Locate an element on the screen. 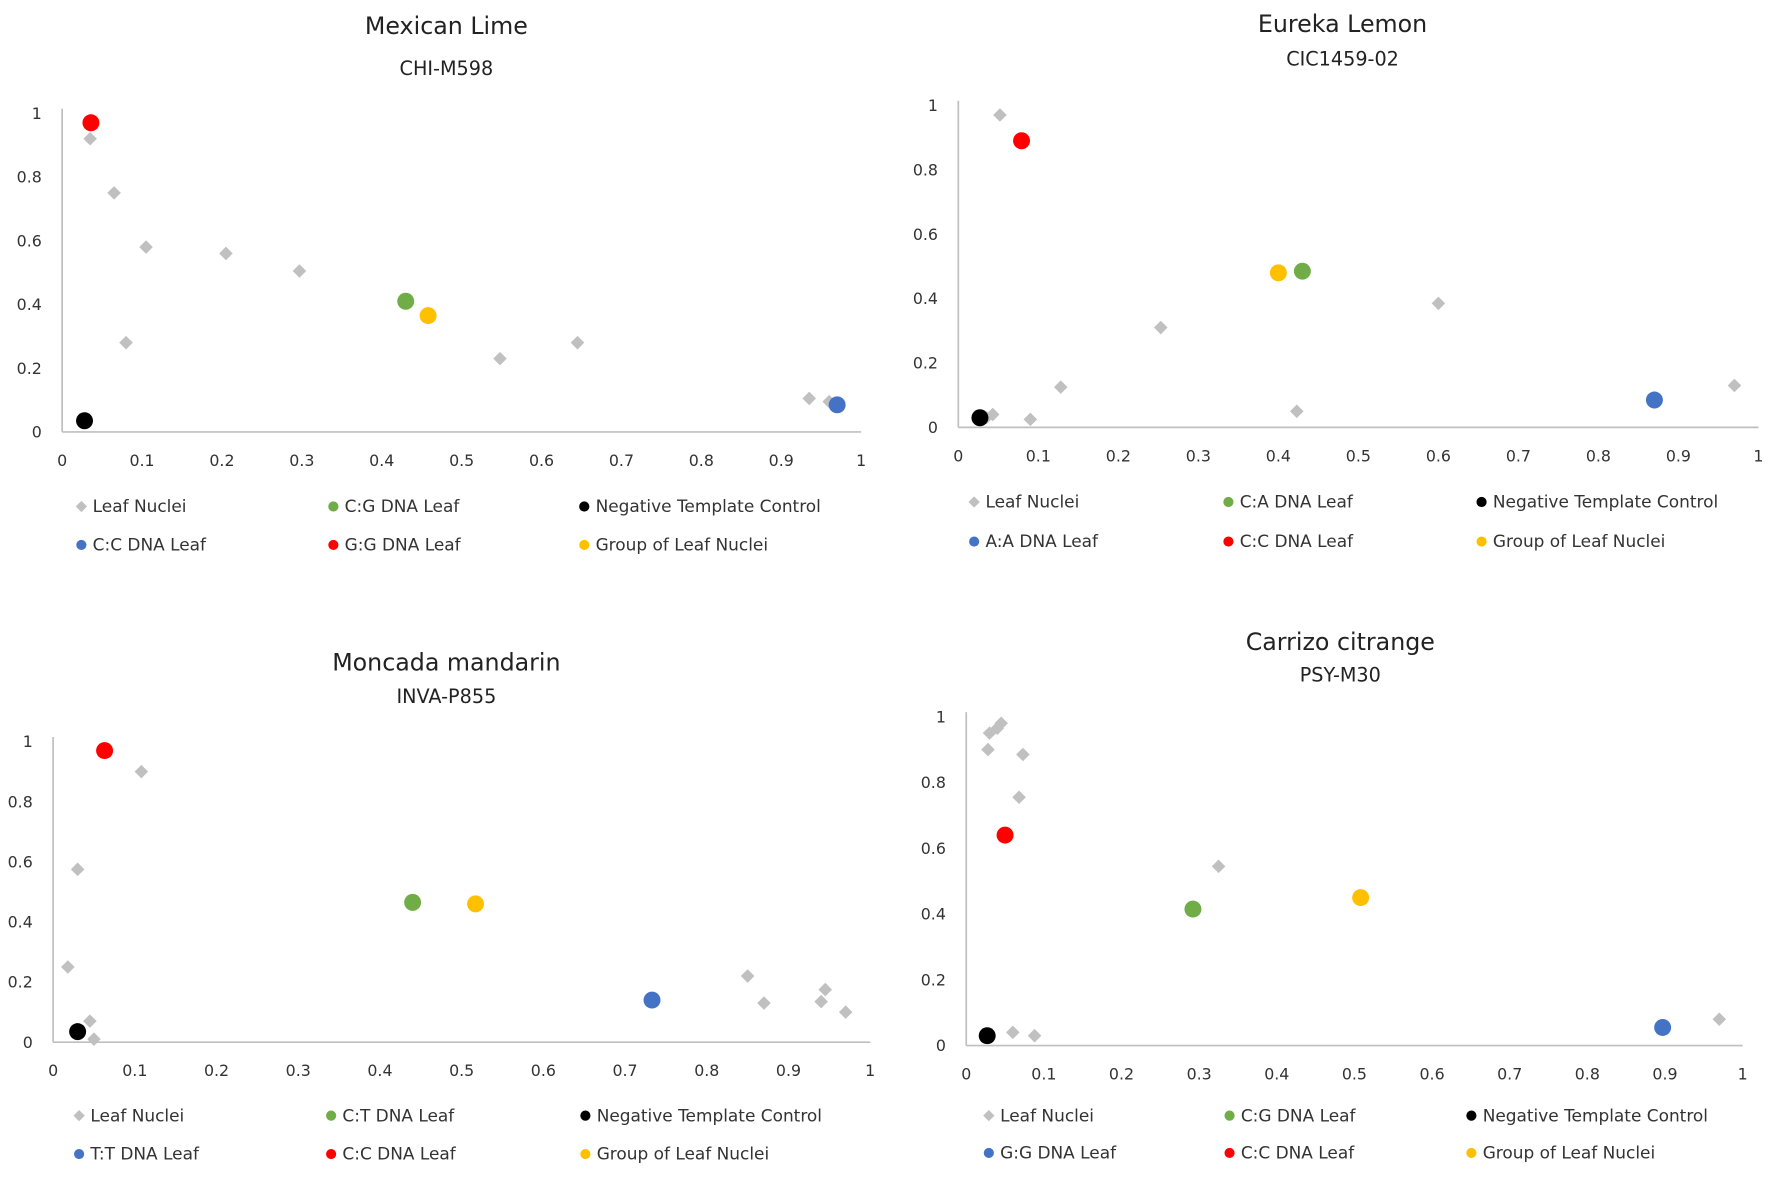 The width and height of the screenshot is (1772, 1178). x-tick-label: 0.6 is located at coordinates (541, 460).